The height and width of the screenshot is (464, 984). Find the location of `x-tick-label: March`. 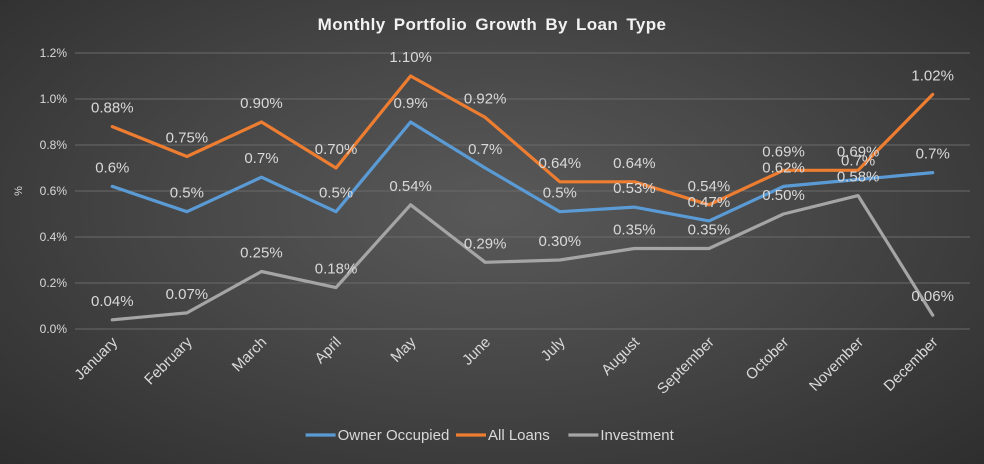

x-tick-label: March is located at coordinates (249, 354).